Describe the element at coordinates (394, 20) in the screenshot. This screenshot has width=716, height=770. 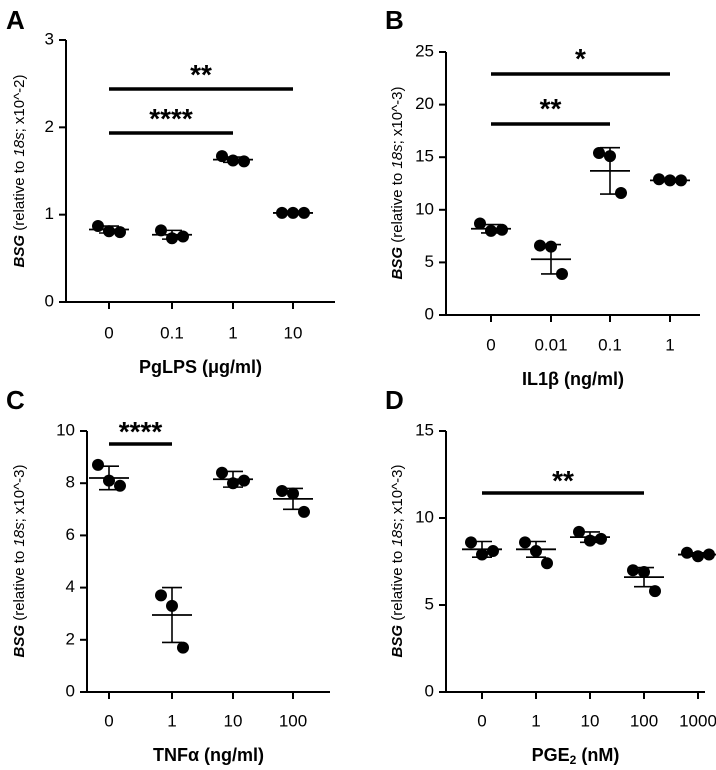
I see `panel-letter: B` at that location.